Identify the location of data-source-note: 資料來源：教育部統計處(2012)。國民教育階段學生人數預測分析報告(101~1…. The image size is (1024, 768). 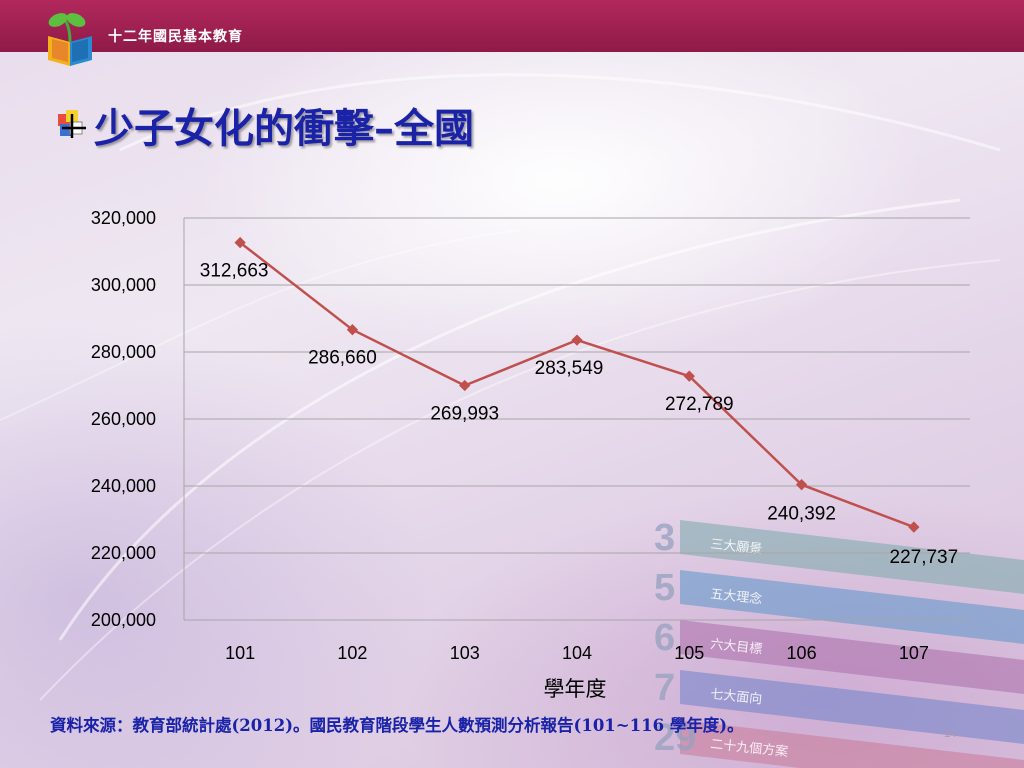
(397, 725).